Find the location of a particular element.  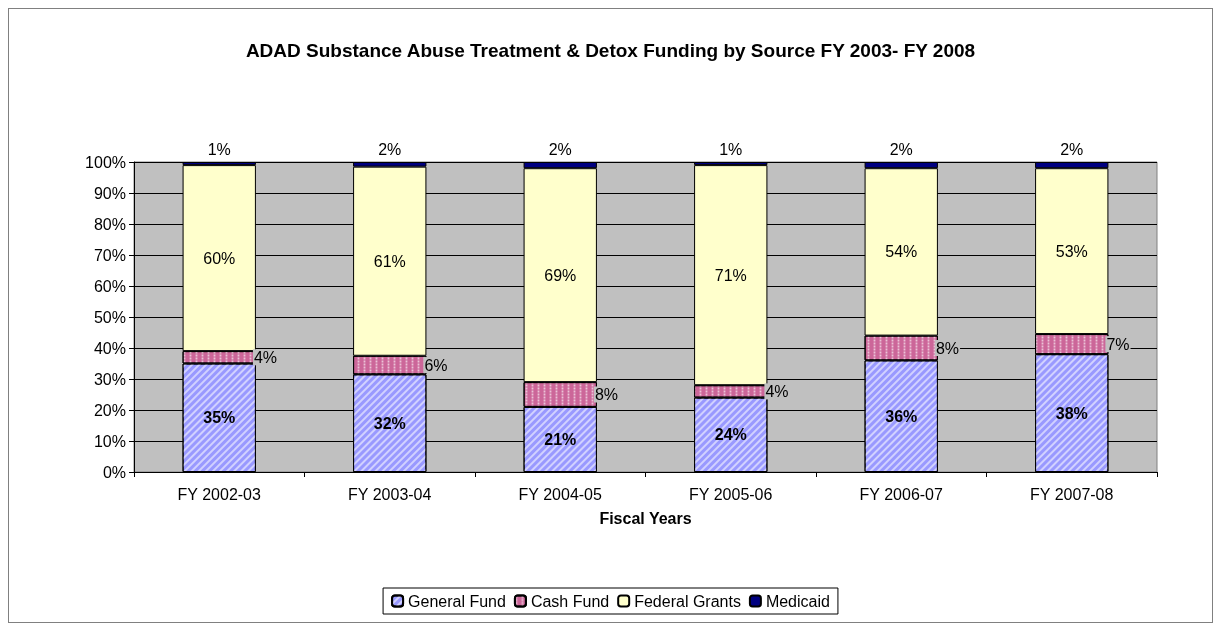

legend-label: Cash Fund is located at coordinates (570, 601).